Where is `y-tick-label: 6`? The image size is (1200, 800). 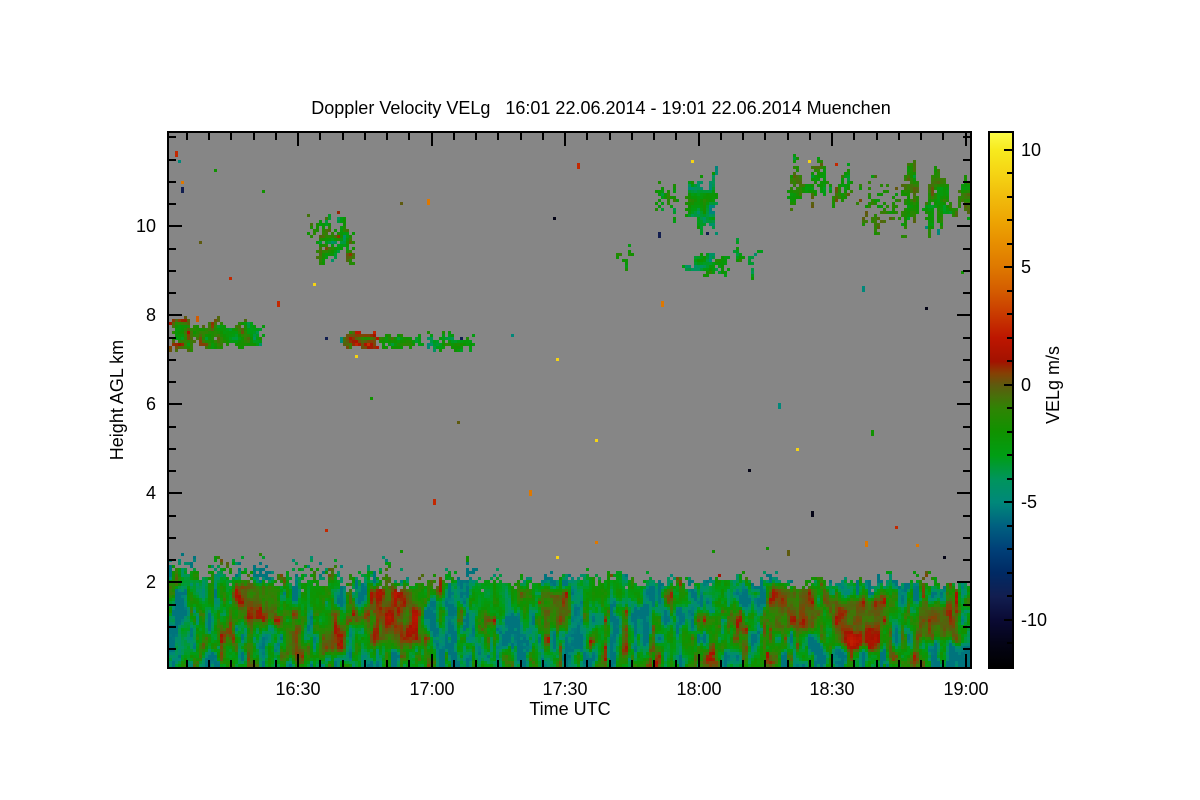 y-tick-label: 6 is located at coordinates (150, 404).